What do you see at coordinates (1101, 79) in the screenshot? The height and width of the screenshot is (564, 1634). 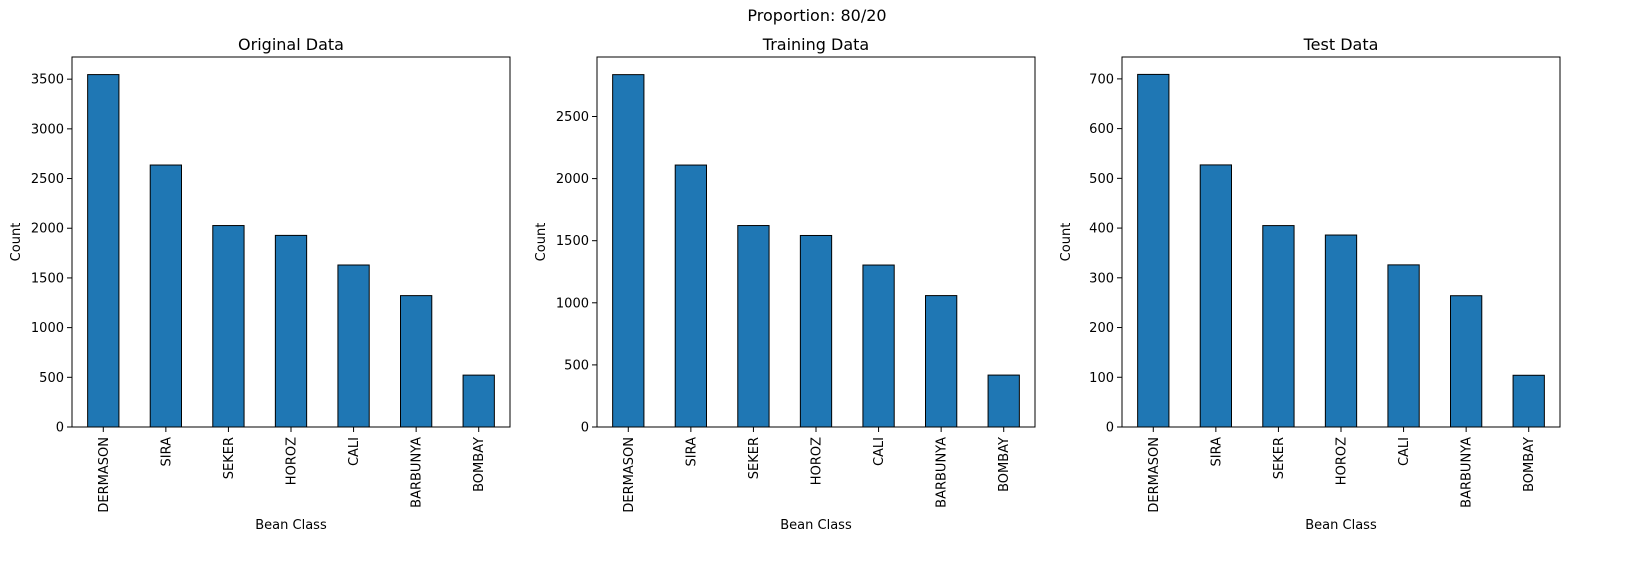 I see `y-tick-label: 700` at bounding box center [1101, 79].